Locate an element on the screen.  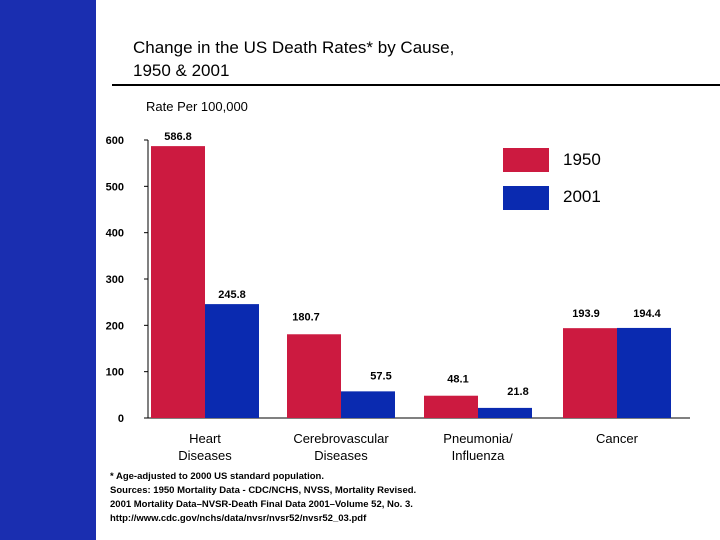
bar-heart-diseases-2001 is located at coordinates (232, 361).